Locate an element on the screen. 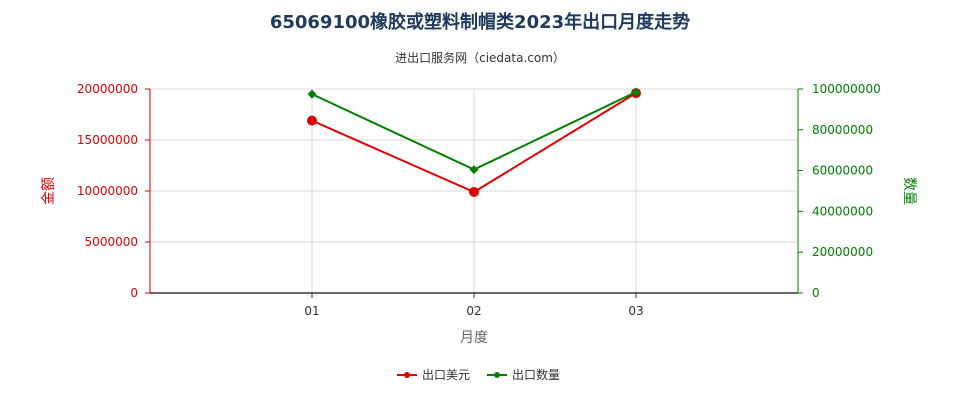 The height and width of the screenshot is (400, 960). y-left-tick-label: 10000000 is located at coordinates (107, 191).